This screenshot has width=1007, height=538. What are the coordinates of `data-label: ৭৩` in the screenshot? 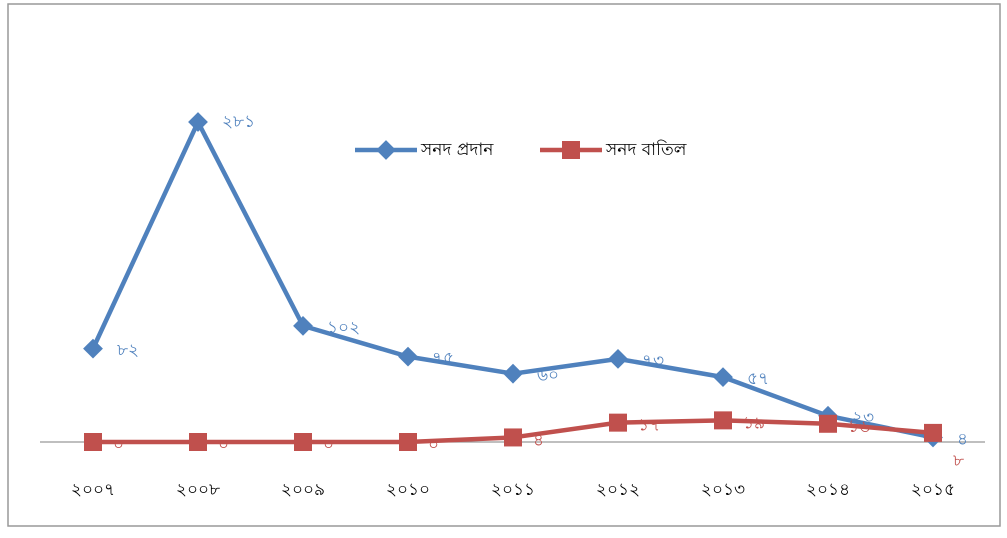 It's located at (653, 361).